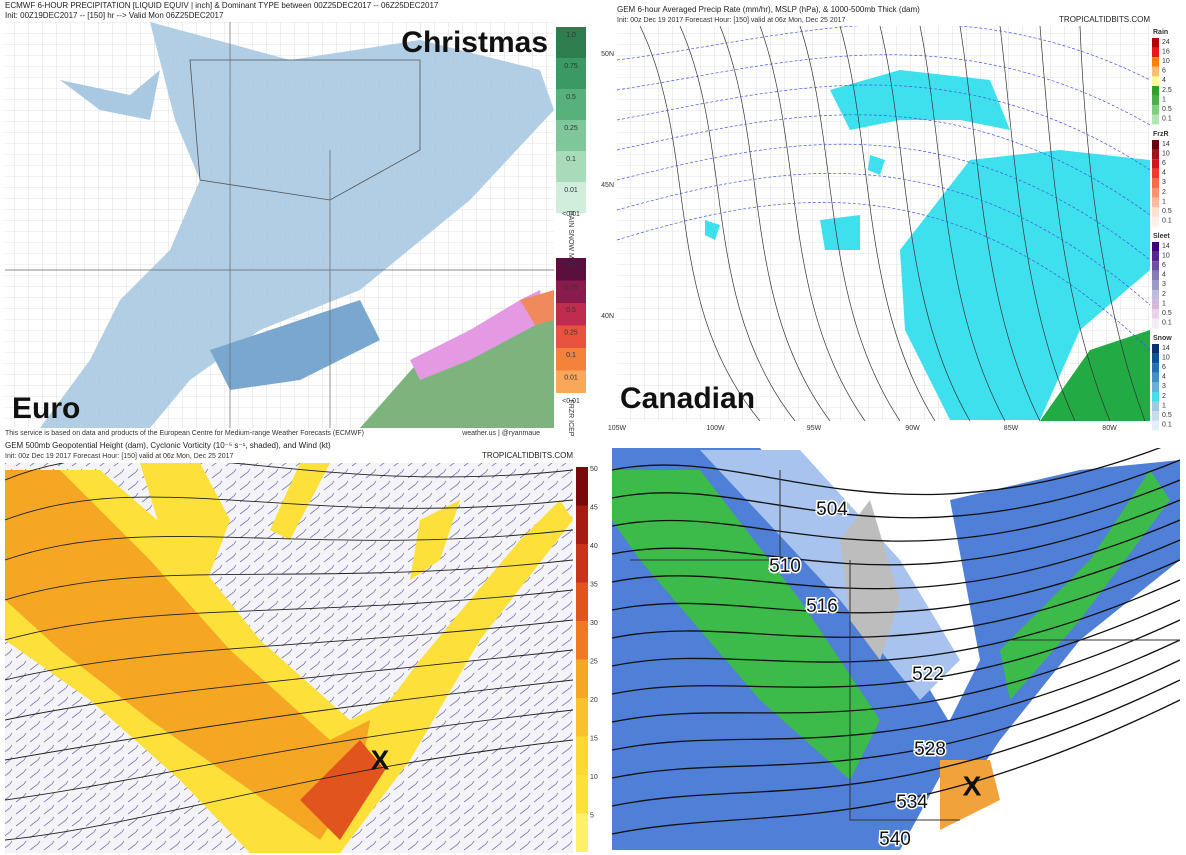 This screenshot has height=855, width=1186. Describe the element at coordinates (617, 428) in the screenshot. I see `lon-label: 105W` at that location.